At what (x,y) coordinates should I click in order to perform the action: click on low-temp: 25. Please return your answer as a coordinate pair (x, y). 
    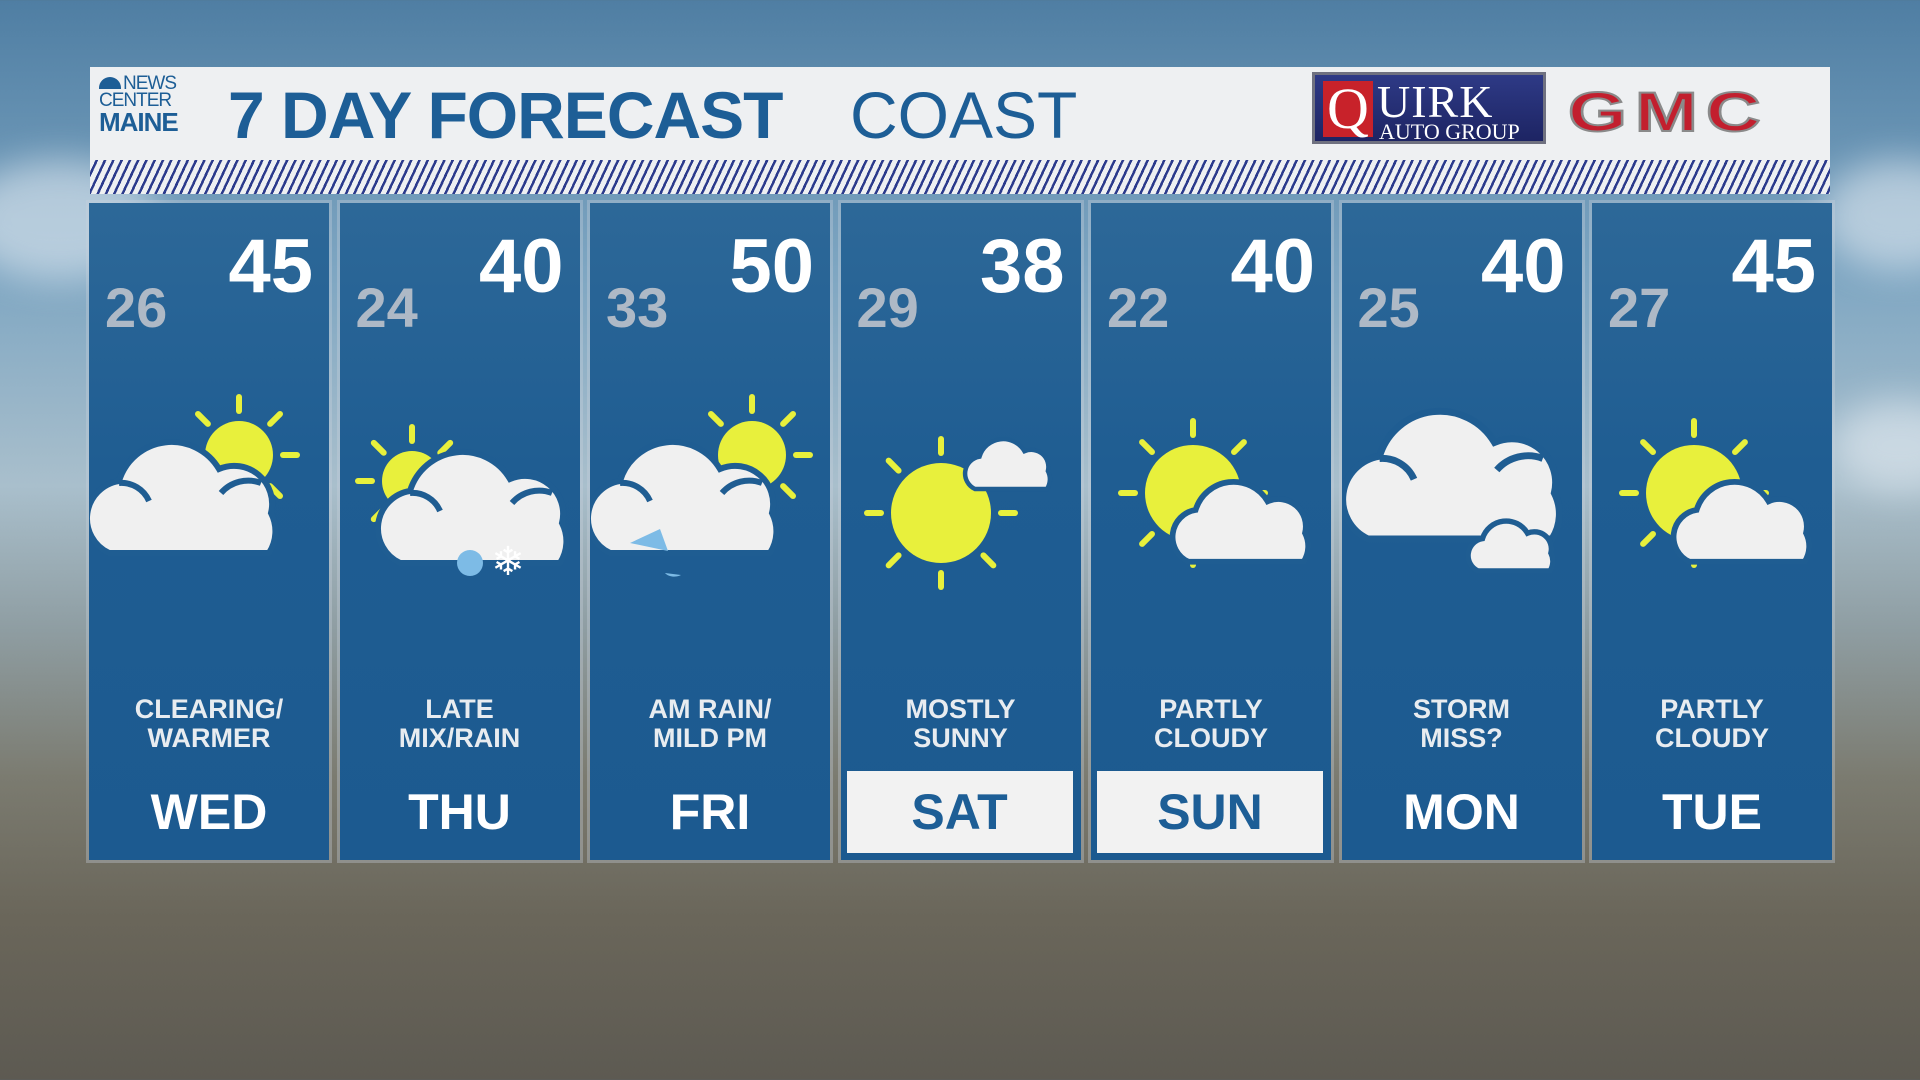
    Looking at the image, I should click on (1388, 307).